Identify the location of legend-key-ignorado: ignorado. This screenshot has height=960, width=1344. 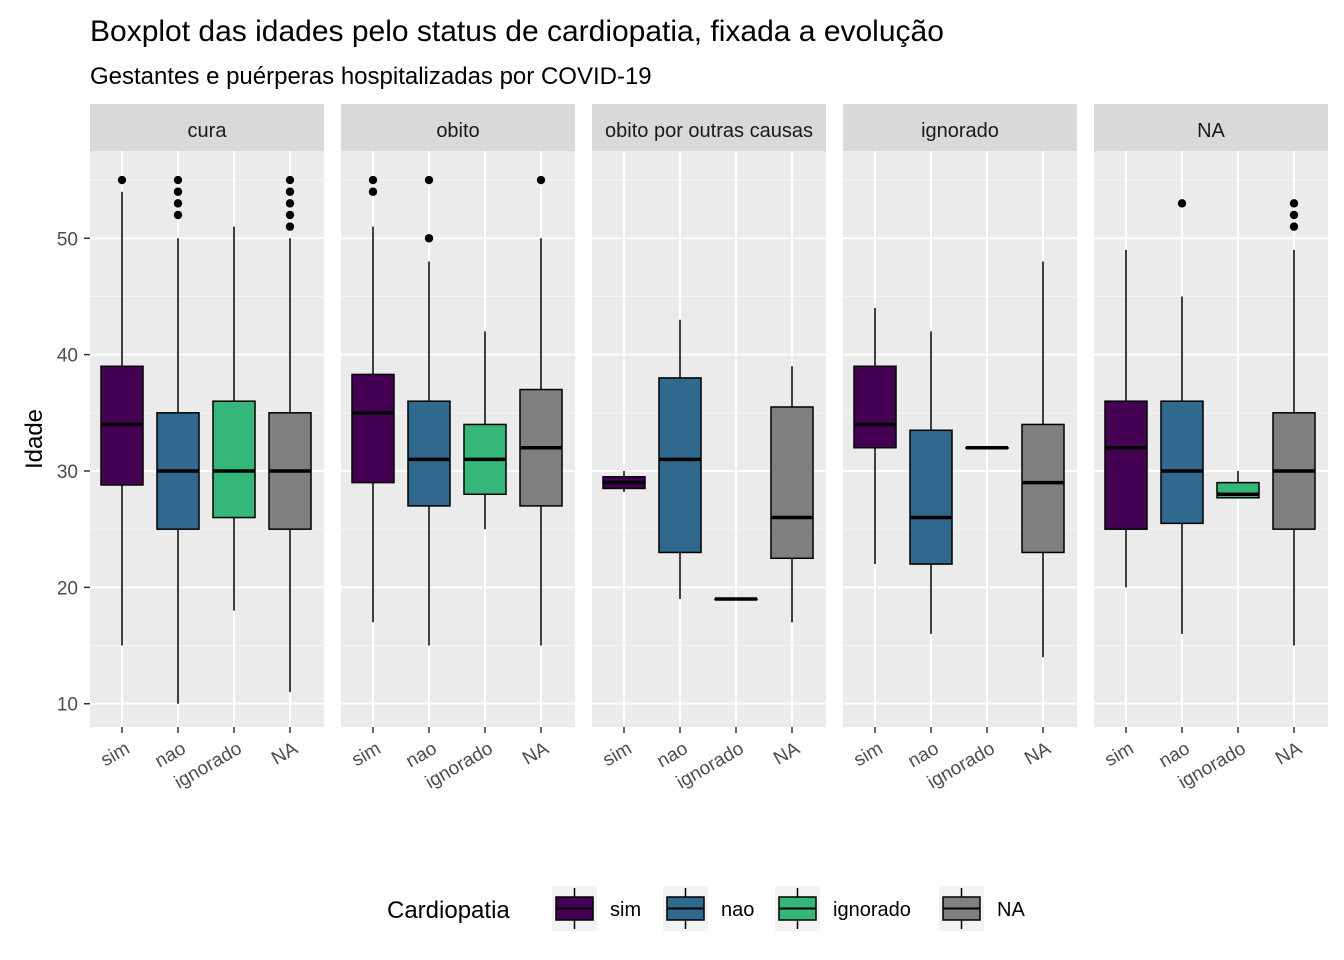
(843, 908).